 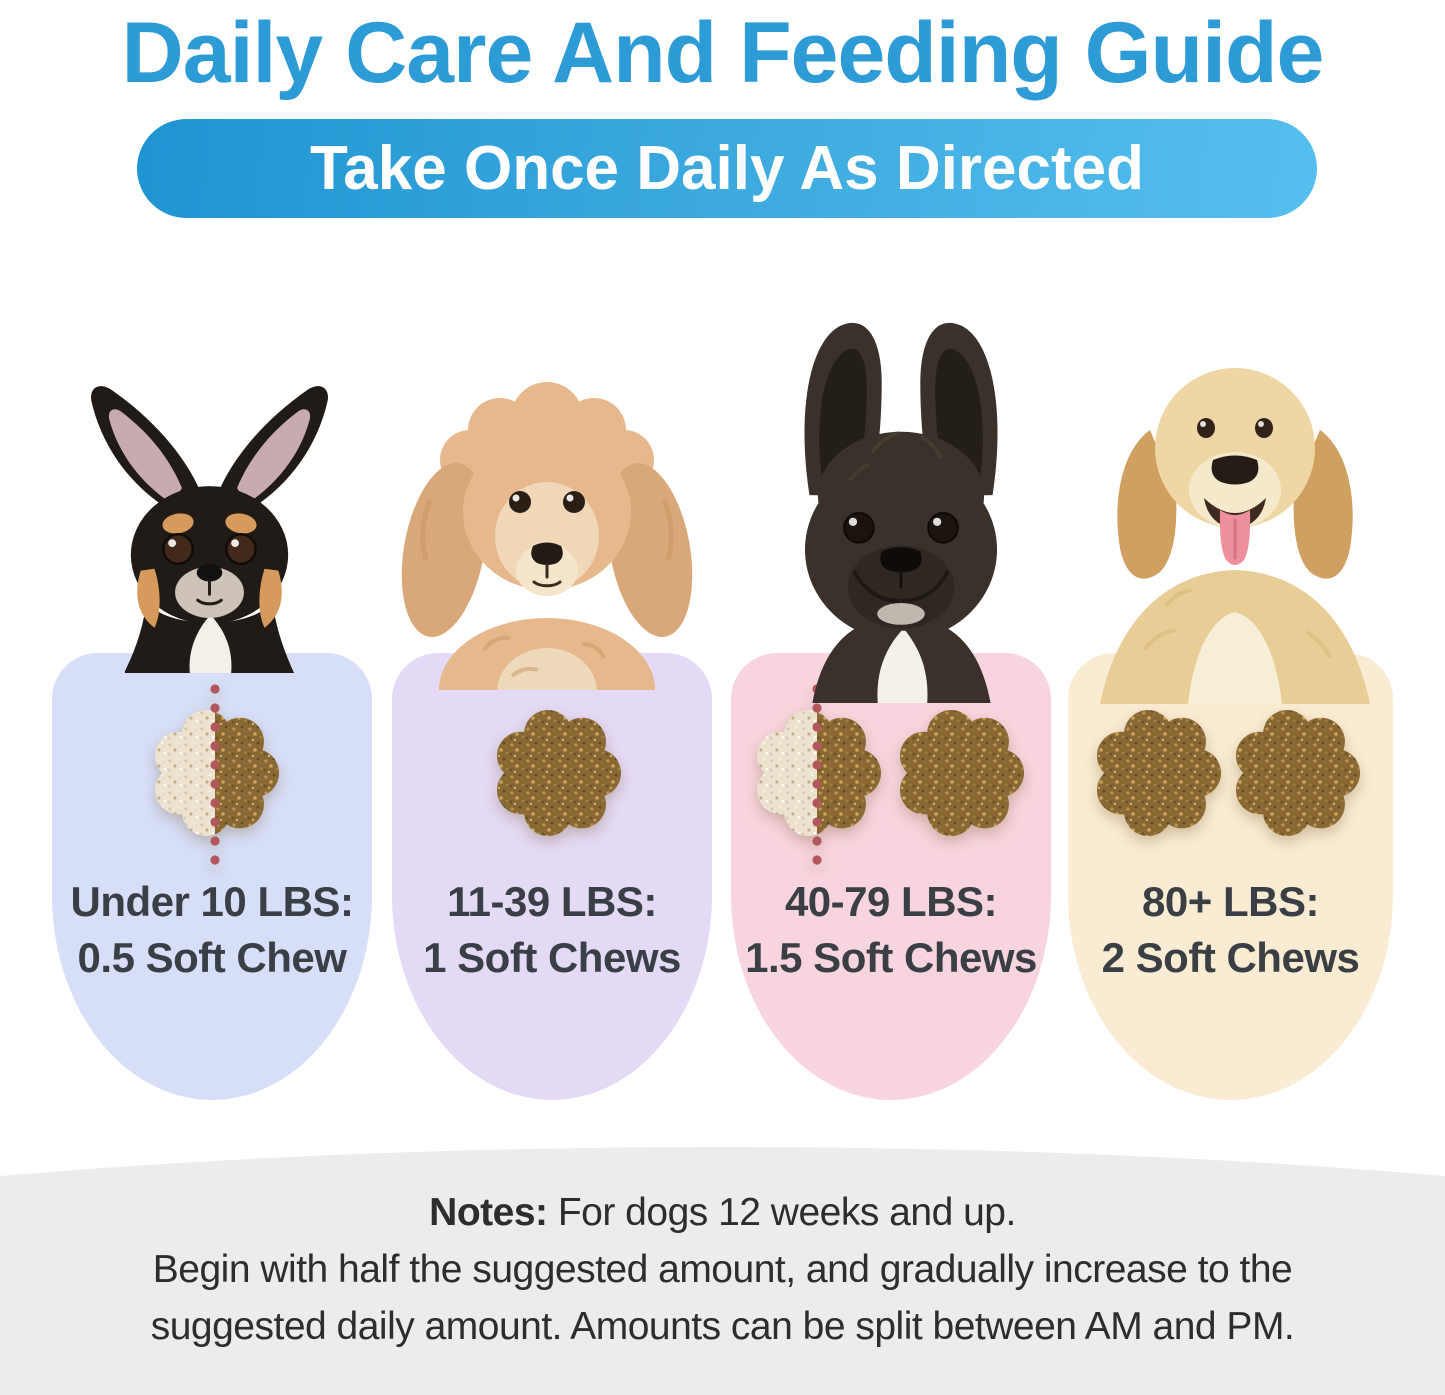 I want to click on dose-label: 1.5 Soft Chews, so click(x=891, y=957).